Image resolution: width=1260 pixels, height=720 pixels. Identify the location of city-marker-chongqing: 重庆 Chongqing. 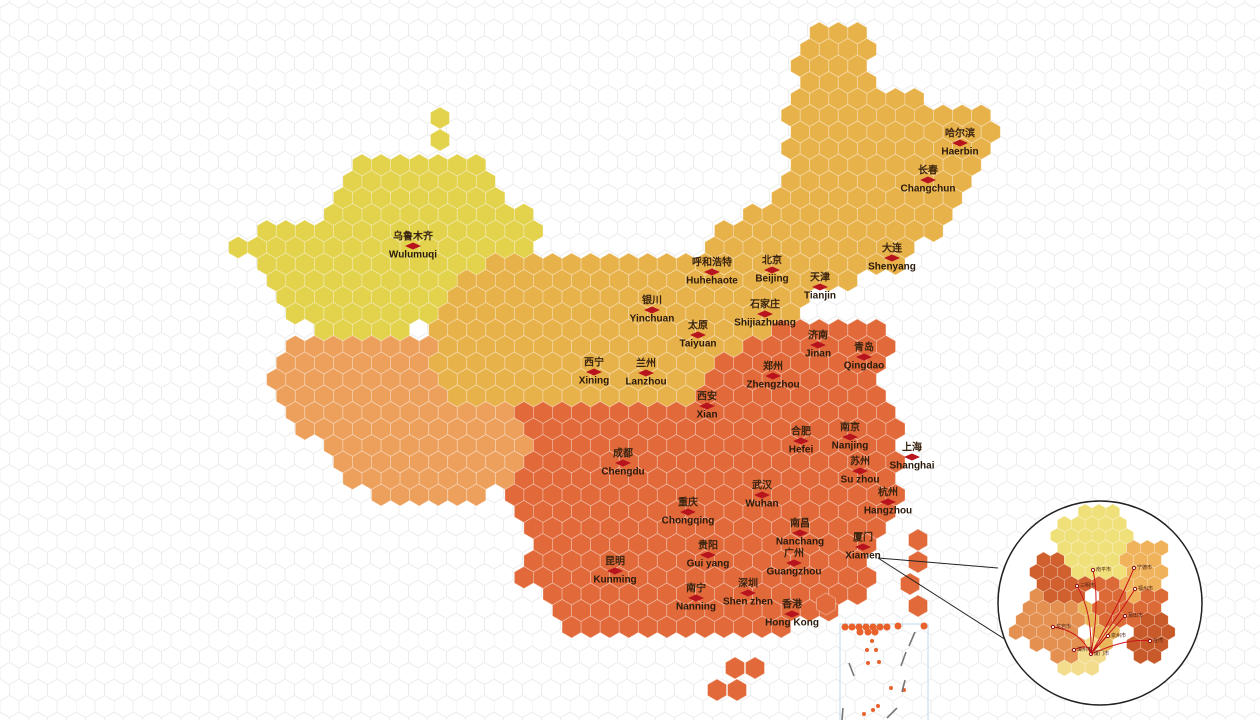
(688, 512).